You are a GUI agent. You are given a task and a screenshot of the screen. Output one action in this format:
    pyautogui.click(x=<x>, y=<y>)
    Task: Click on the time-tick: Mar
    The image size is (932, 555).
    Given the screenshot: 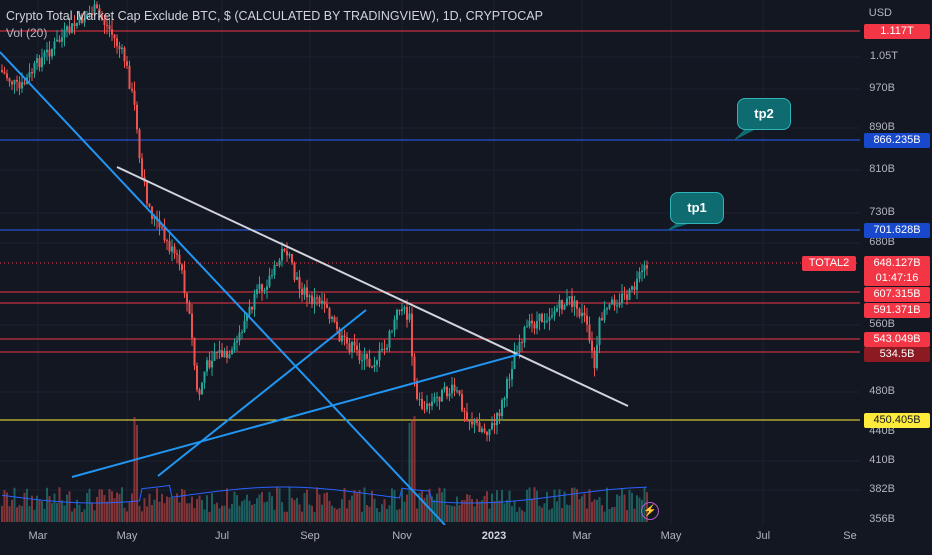 What is the action you would take?
    pyautogui.click(x=38, y=536)
    